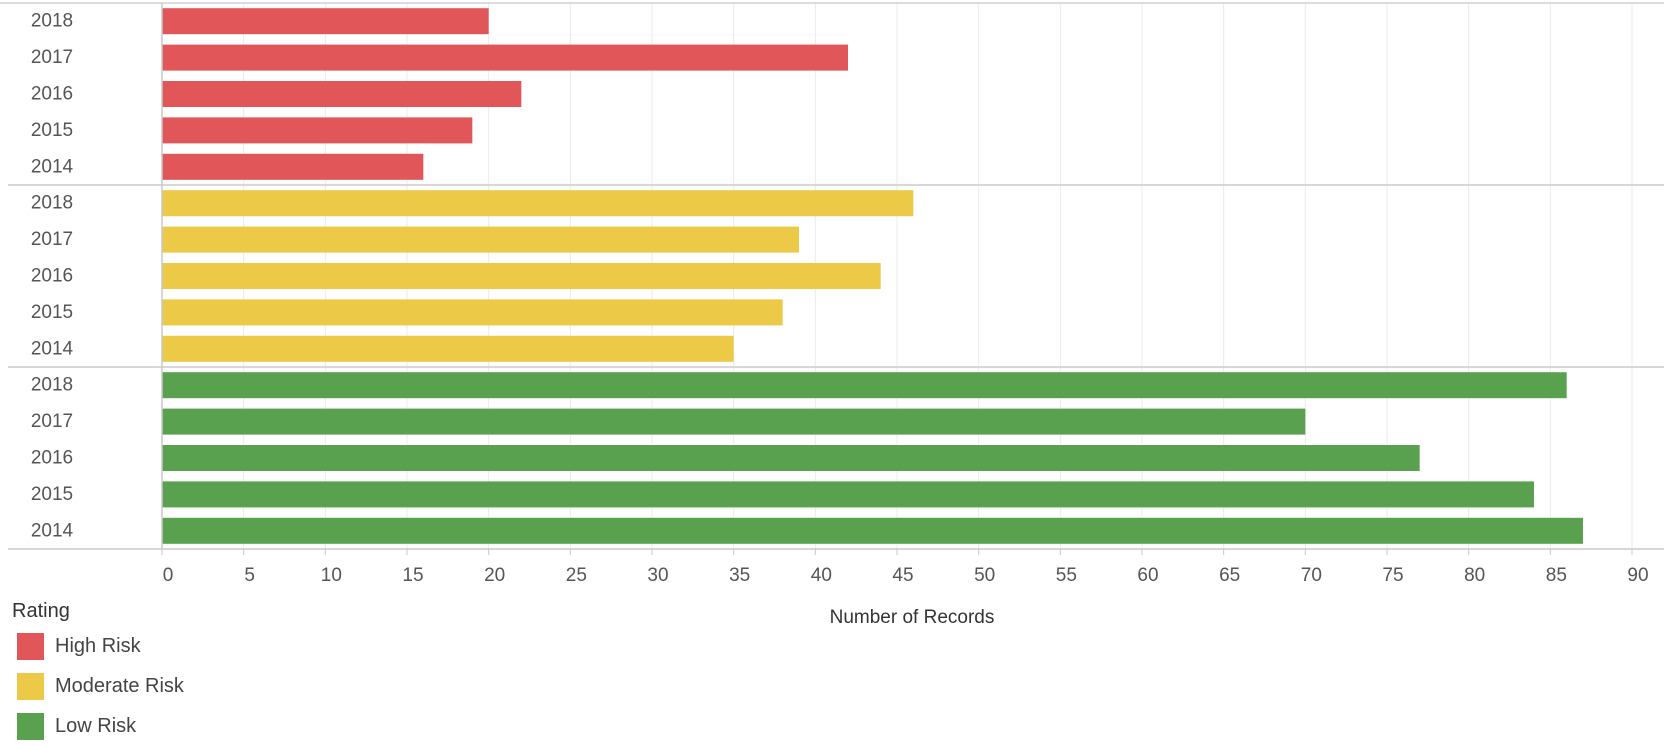 The width and height of the screenshot is (1664, 746). What do you see at coordinates (848, 494) in the screenshot?
I see `bar-low-risk-2015` at bounding box center [848, 494].